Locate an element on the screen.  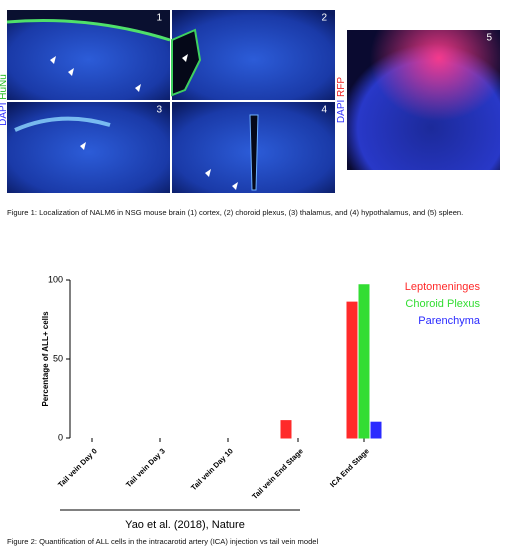
stain-label: DAPI HuNu is located at coordinates (4, 100).